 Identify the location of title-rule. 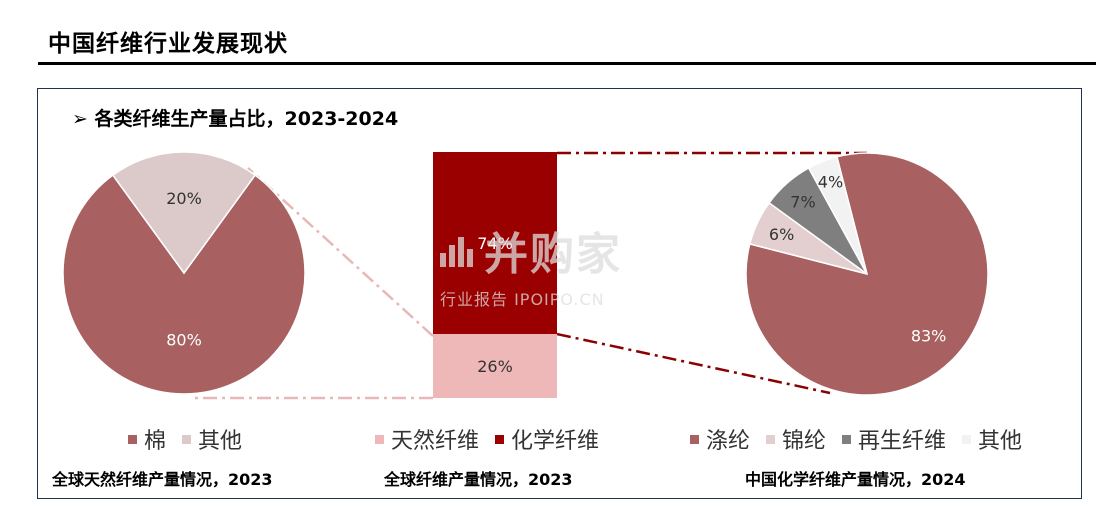
(567, 63).